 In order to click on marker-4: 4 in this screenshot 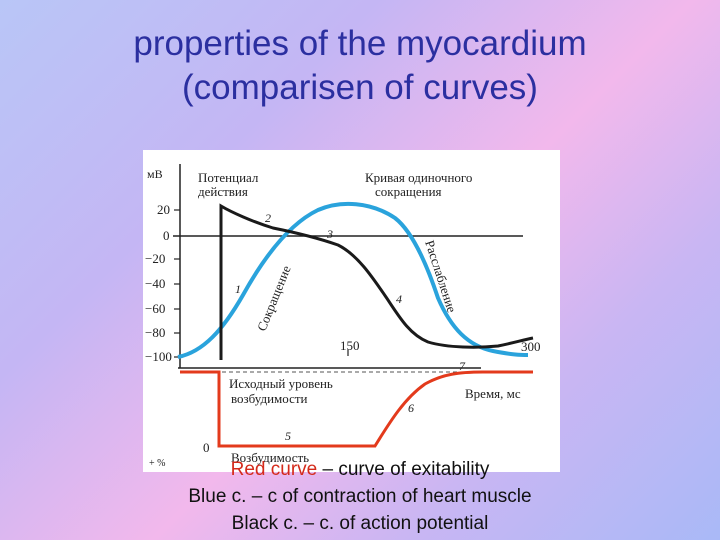, I will do `click(399, 299)`.